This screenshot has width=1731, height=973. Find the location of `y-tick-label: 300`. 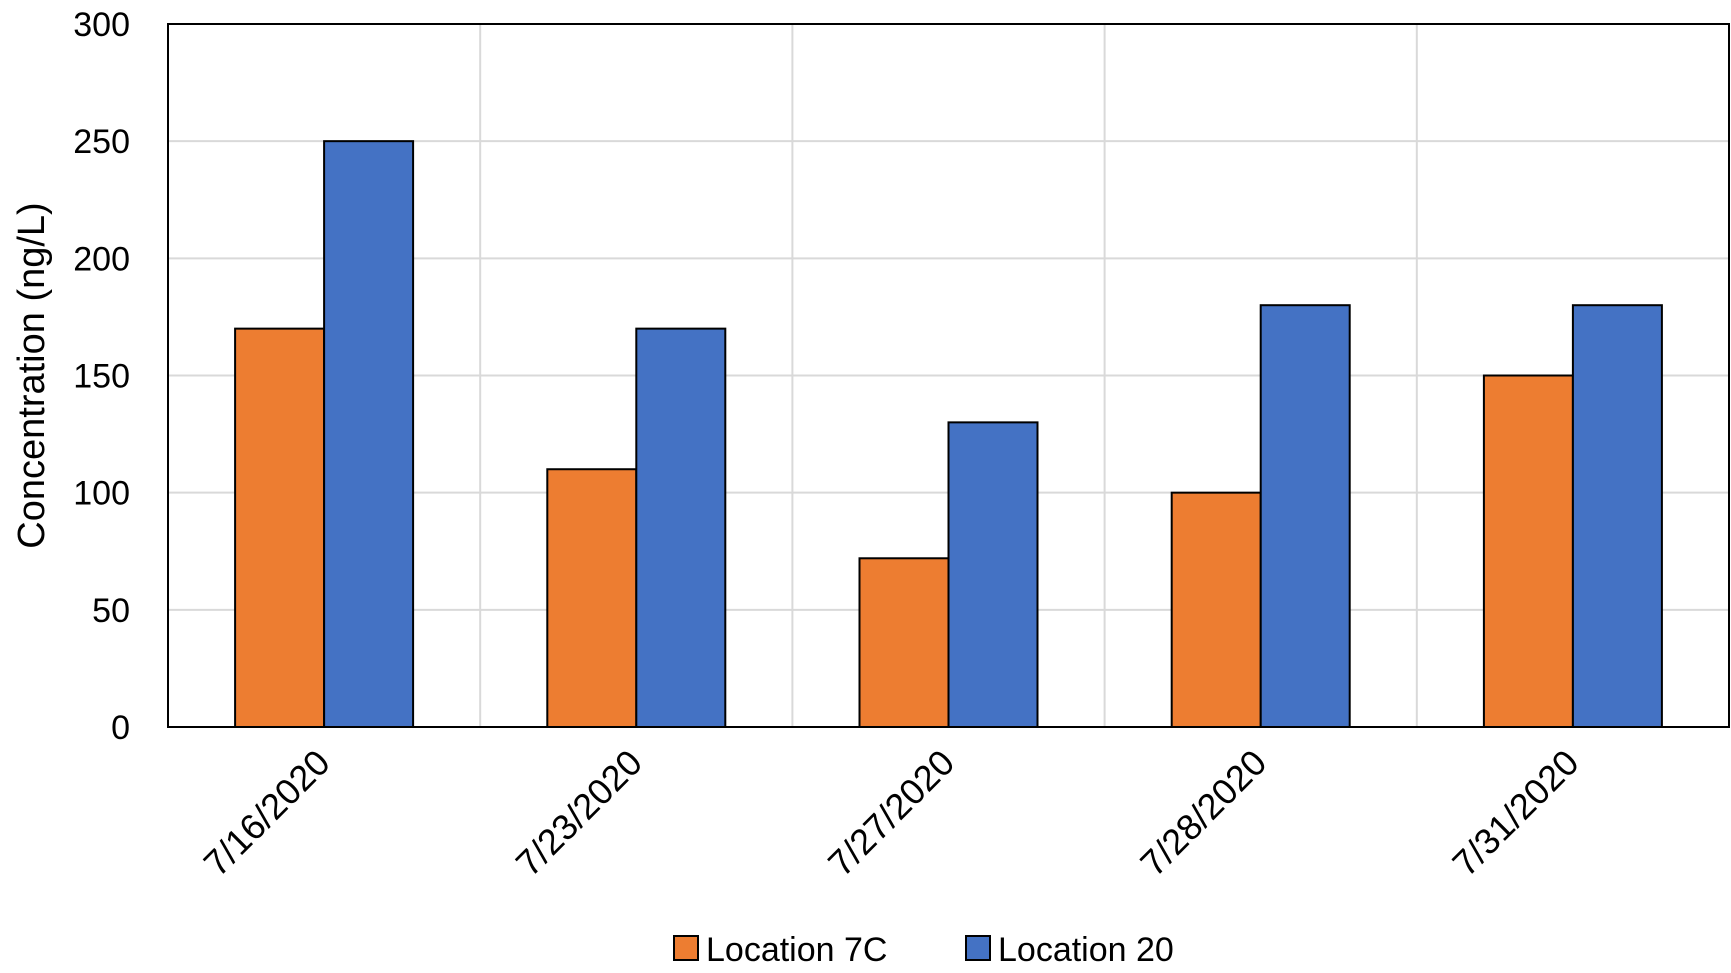

y-tick-label: 300 is located at coordinates (101, 25).